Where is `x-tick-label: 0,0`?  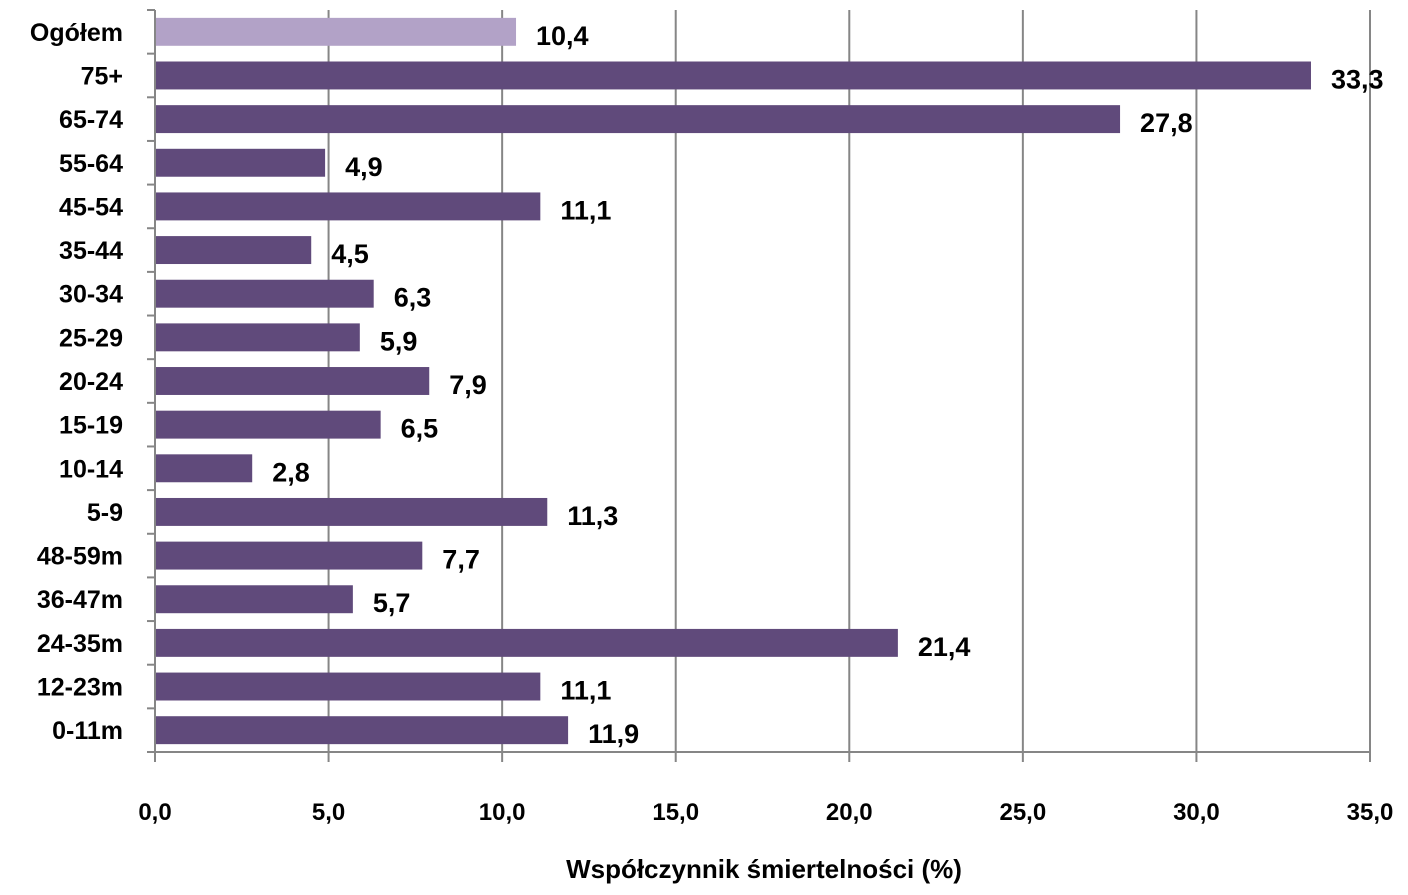
x-tick-label: 0,0 is located at coordinates (154, 812).